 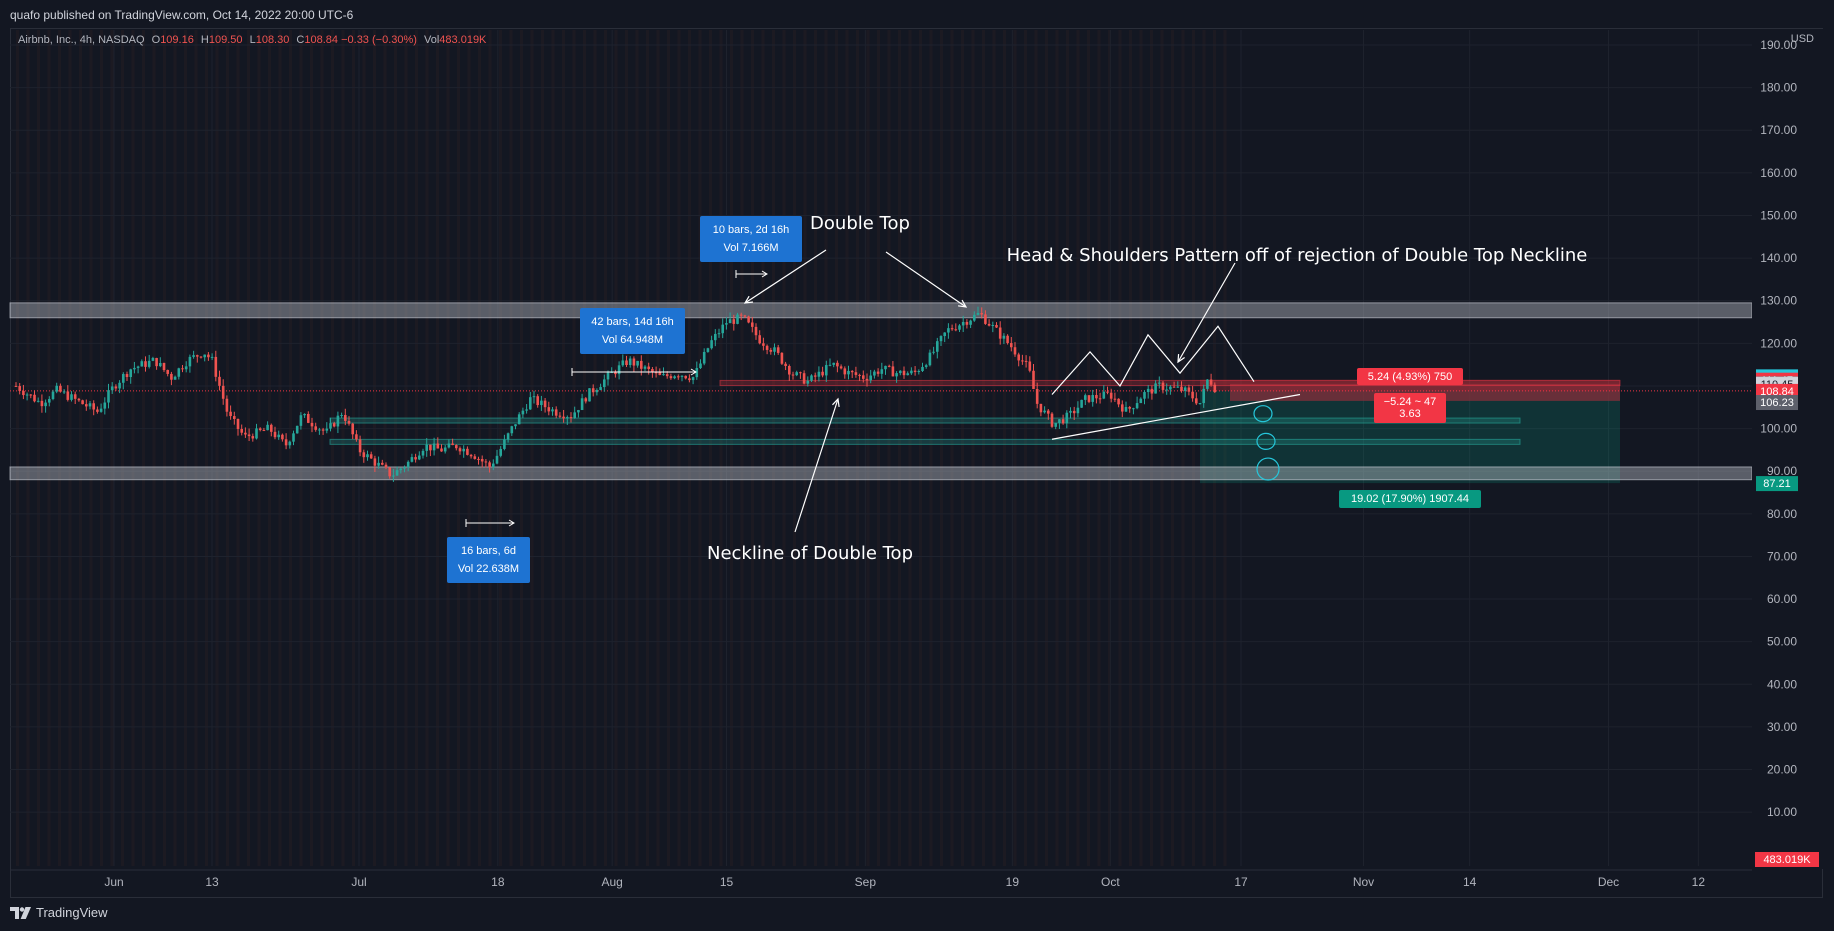 I want to click on open-pl-zone, so click(x=1425, y=392).